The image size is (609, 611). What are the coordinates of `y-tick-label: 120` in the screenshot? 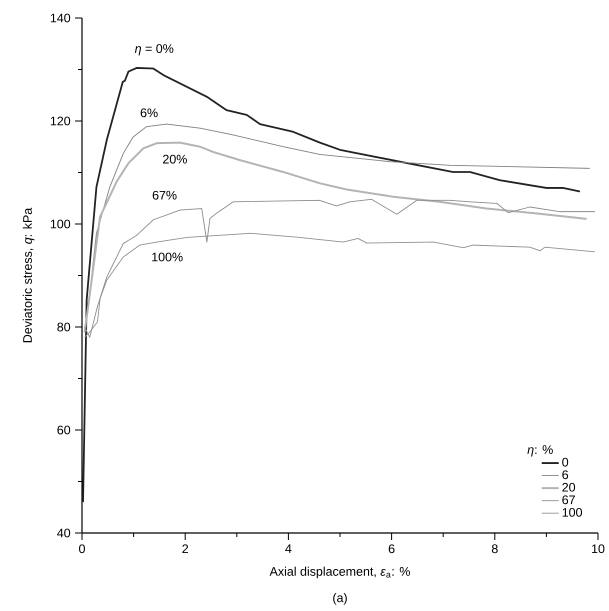 It's located at (60, 121).